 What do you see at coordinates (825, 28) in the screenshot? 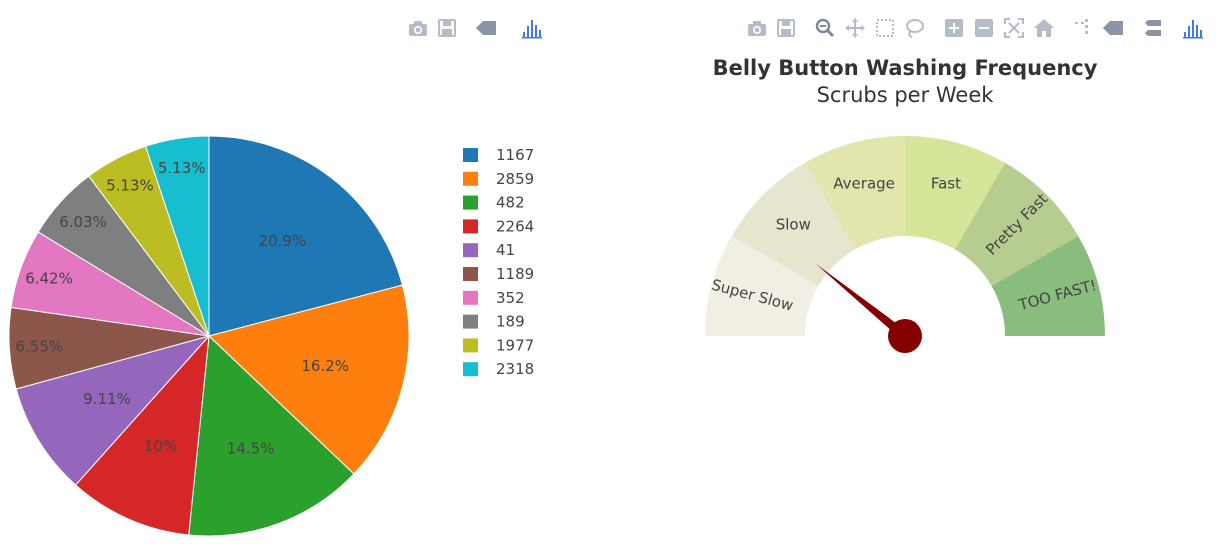
I see `zoom-icon` at bounding box center [825, 28].